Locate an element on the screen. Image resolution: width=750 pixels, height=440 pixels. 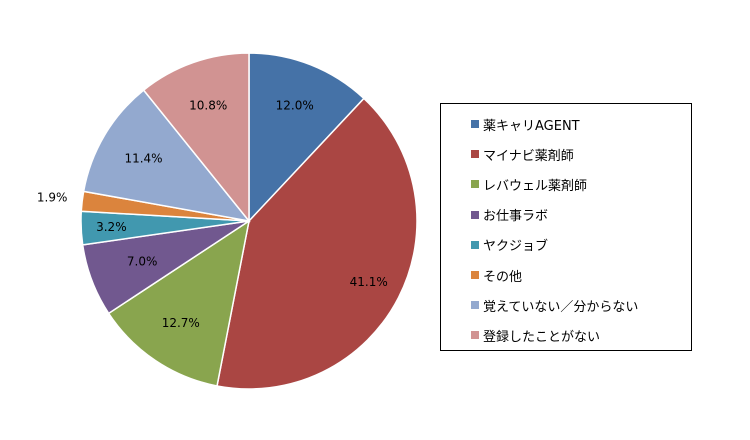
legend-item: お仕事ラボ is located at coordinates (509, 215).